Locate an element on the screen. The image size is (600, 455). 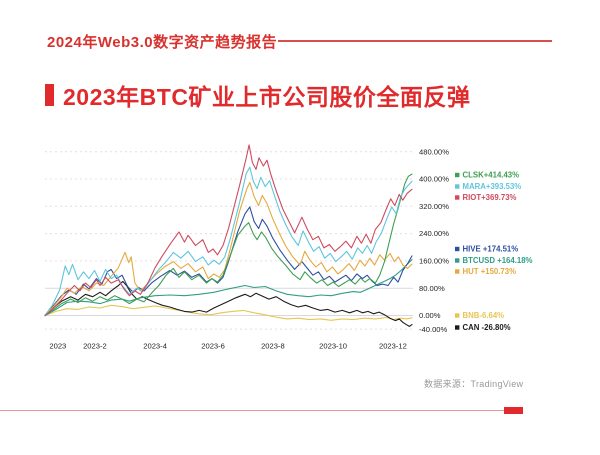
x-tick-label-2023-8: 2023-8 is located at coordinates (273, 346).